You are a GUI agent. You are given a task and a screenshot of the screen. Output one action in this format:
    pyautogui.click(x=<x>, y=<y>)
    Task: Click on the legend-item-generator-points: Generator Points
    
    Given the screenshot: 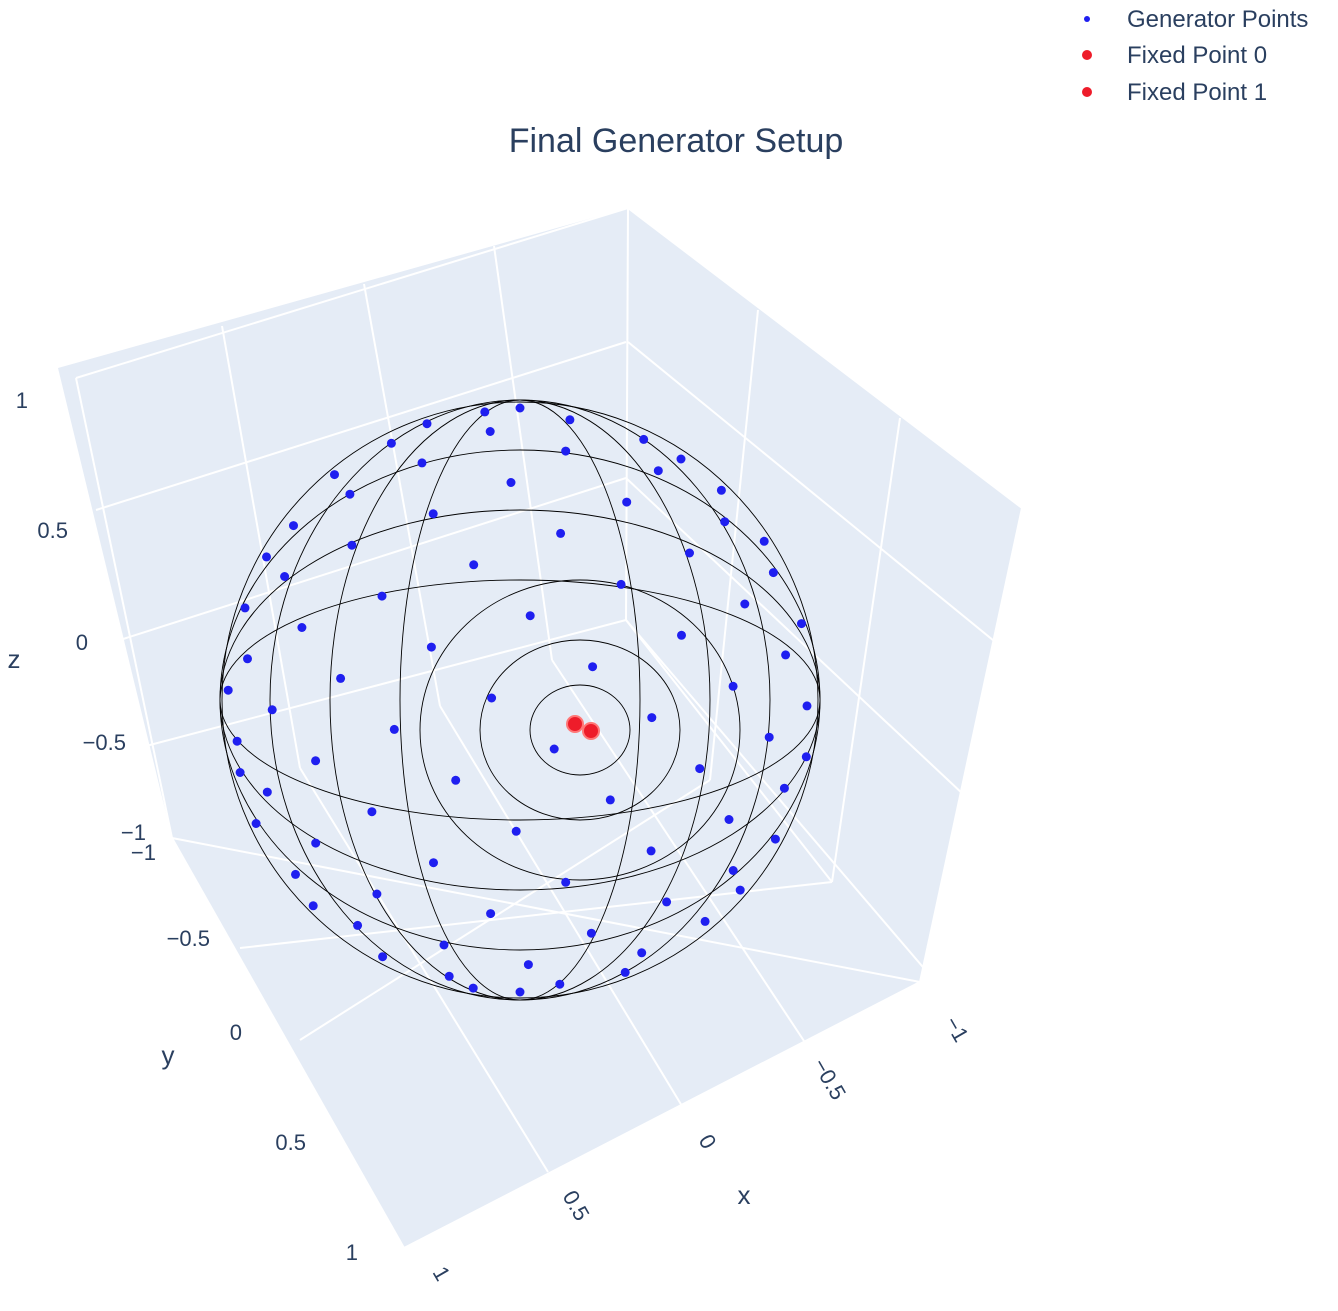 What is the action you would take?
    pyautogui.click(x=1196, y=19)
    